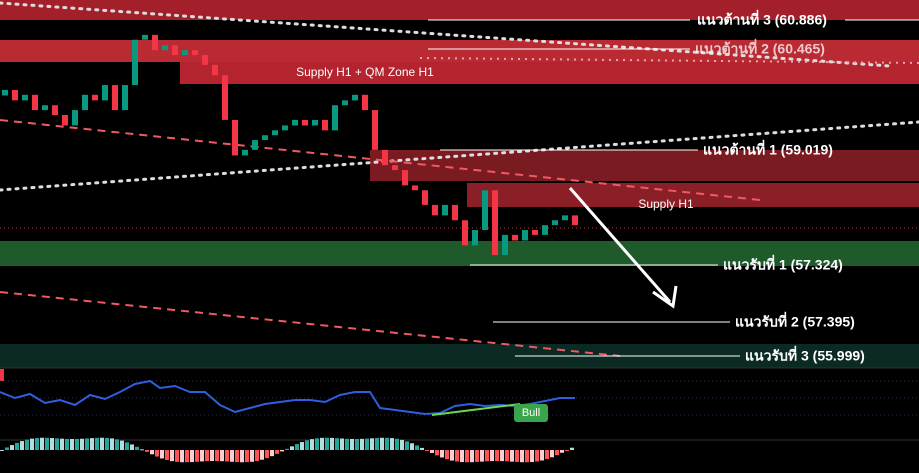  I want to click on badge-label: Bull, so click(531, 413).